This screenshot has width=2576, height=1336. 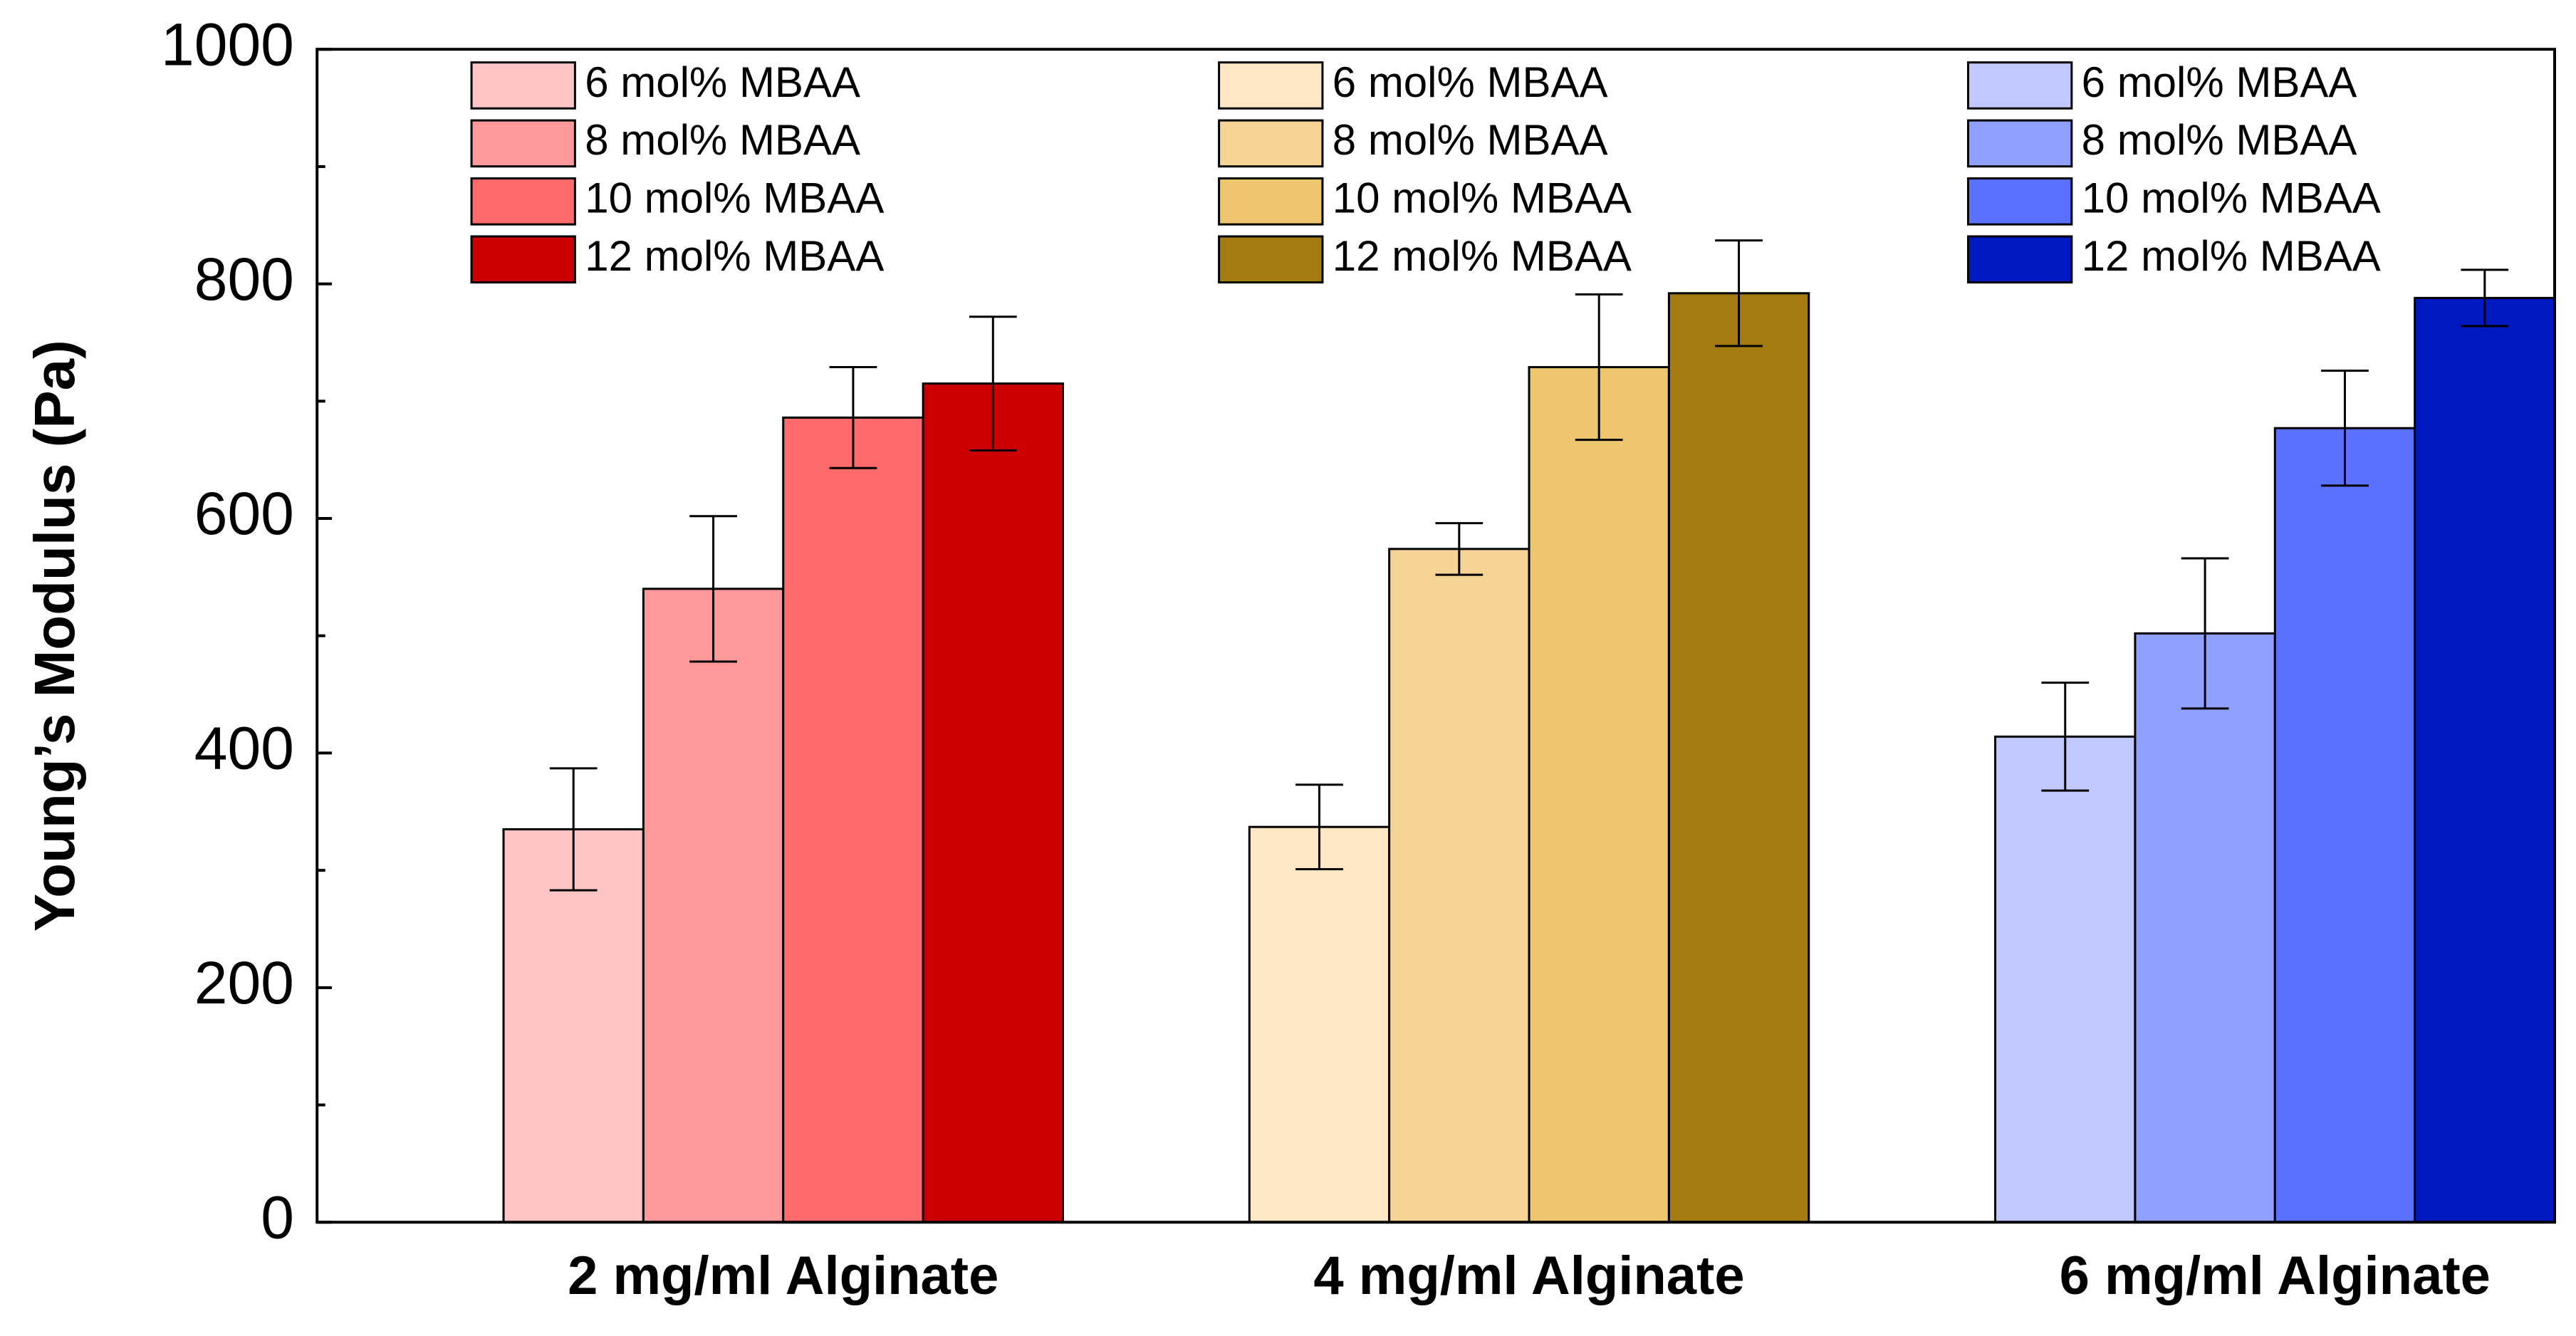 I want to click on y-axis-label: Young’s Modulus (Pa), so click(x=54, y=635).